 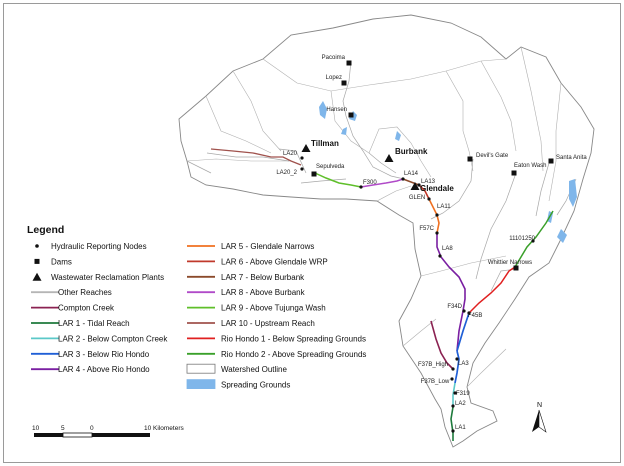 I want to click on node-marker: GLEN, so click(x=420, y=198).